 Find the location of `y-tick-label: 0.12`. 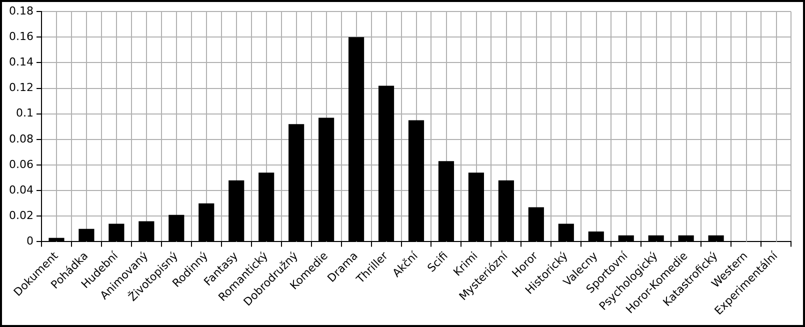

y-tick-label: 0.12 is located at coordinates (21, 87).